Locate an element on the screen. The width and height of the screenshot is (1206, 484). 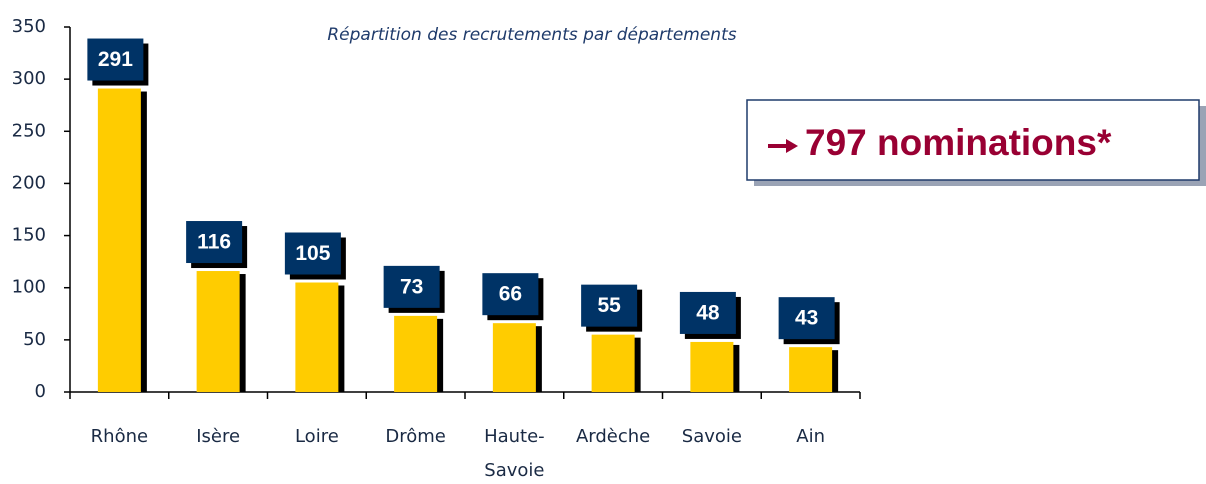
x-tick-label: Ain is located at coordinates (810, 436).